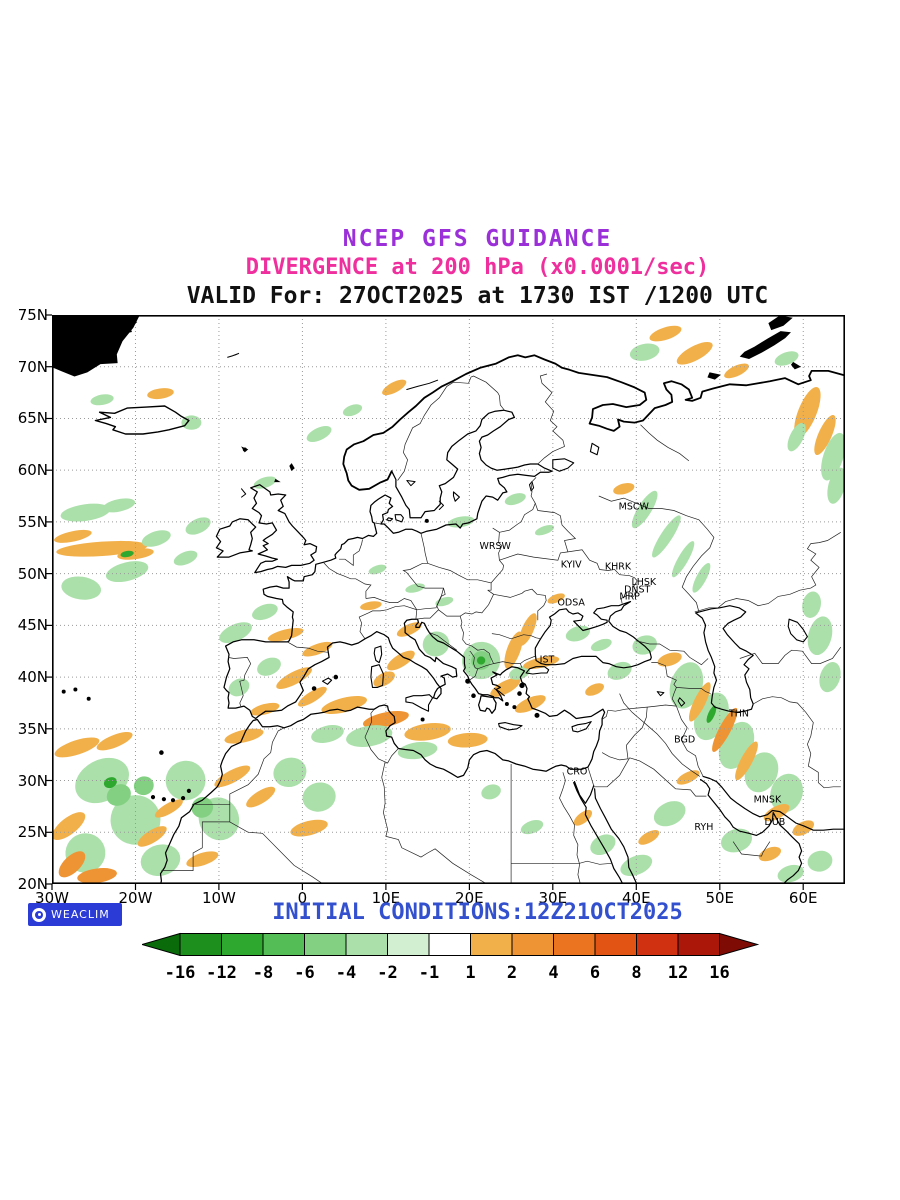 The height and width of the screenshot is (1200, 900). What do you see at coordinates (32, 677) in the screenshot?
I see `lat-tick-label: 40N` at bounding box center [32, 677].